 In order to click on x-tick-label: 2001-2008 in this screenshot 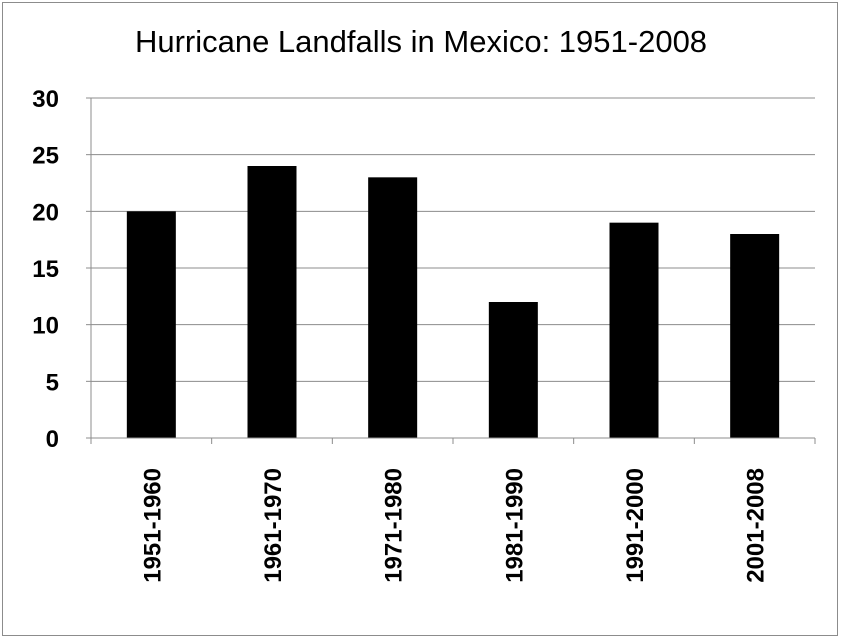, I will do `click(756, 525)`.